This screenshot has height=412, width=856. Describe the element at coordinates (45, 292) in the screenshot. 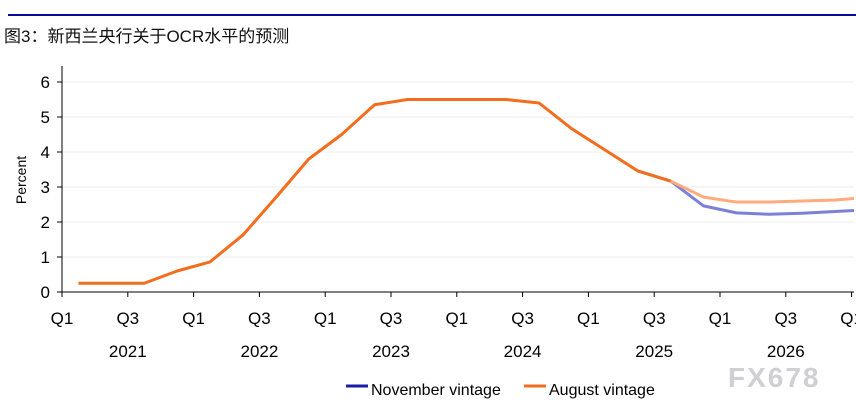

I see `y-tick-label: 0` at that location.